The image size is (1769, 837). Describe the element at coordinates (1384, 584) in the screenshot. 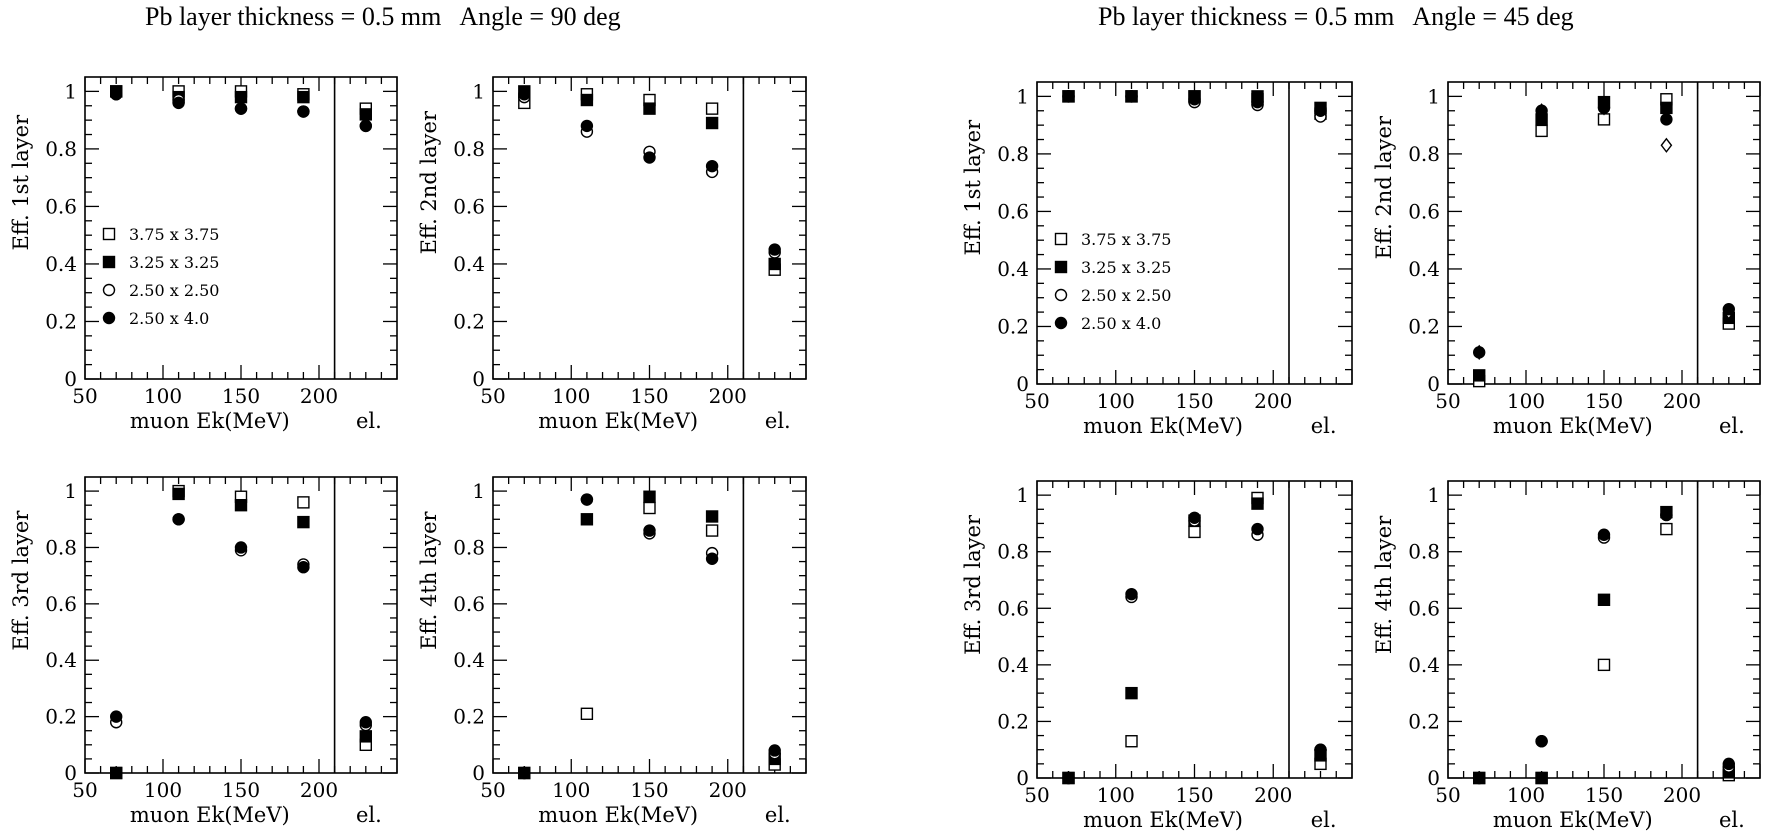

I see `y-axis-label: Eff. 4th layer` at that location.